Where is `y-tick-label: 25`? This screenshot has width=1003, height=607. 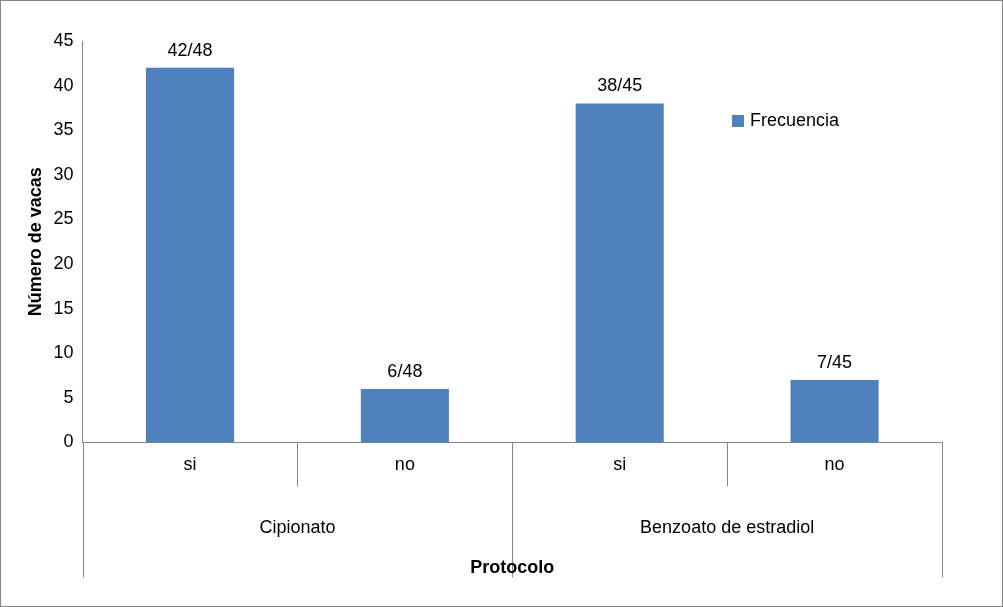 y-tick-label: 25 is located at coordinates (63, 218).